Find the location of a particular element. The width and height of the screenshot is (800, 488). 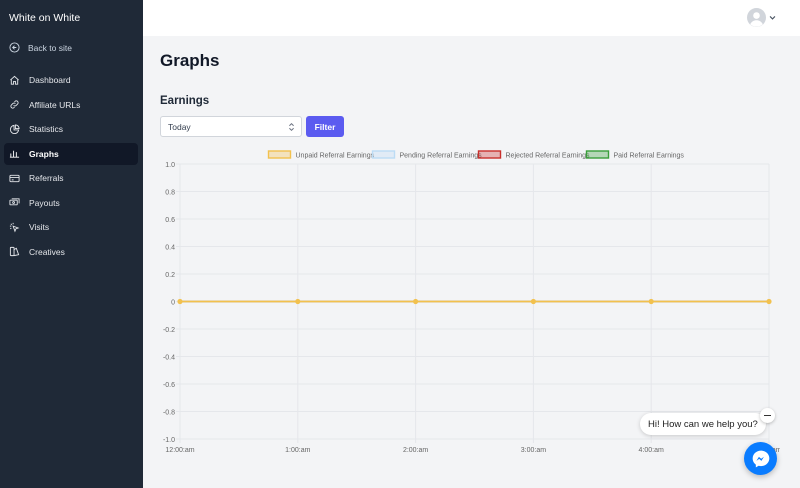

chat-greeting-bubble: Hi! How can we help you? is located at coordinates (703, 424).